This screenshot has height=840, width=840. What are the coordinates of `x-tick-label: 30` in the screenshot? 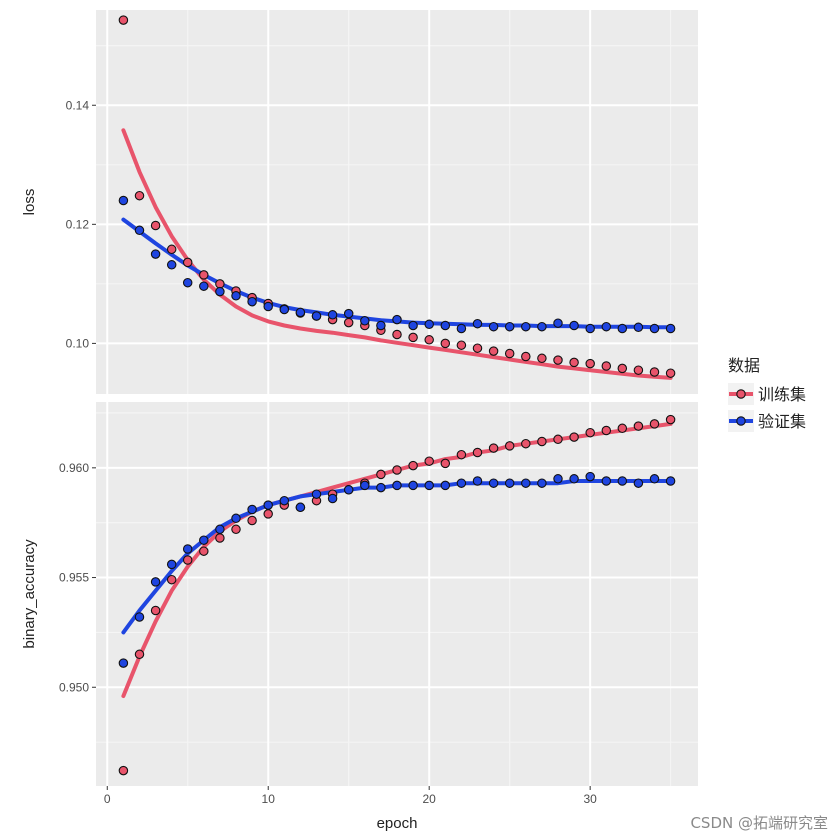 It's located at (590, 799).